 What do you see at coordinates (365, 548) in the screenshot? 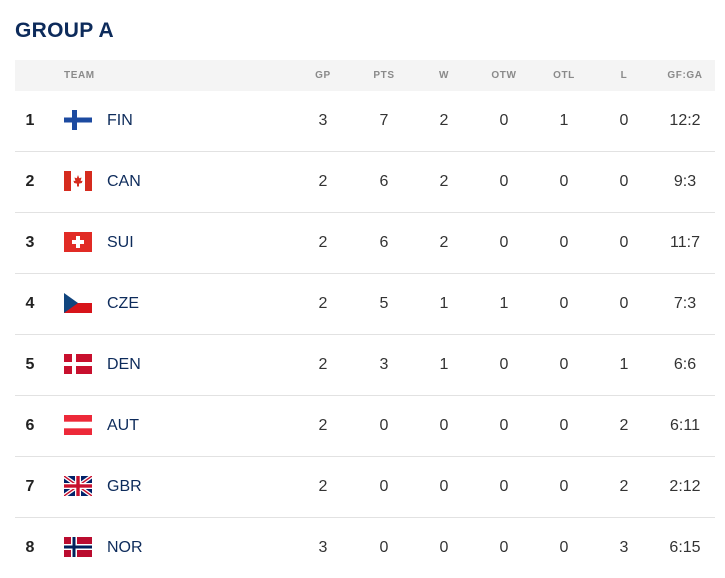
I see `table-row: 8 NOR 3 0 0 0 0 3 6:15` at bounding box center [365, 548].